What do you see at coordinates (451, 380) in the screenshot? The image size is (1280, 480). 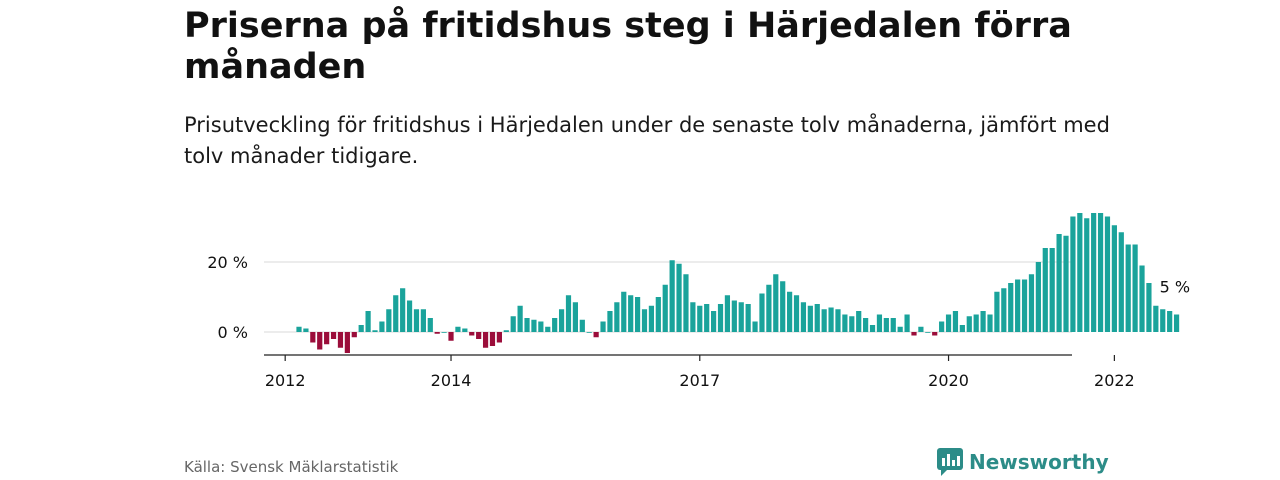 I see `x-tick-label: 2014` at bounding box center [451, 380].